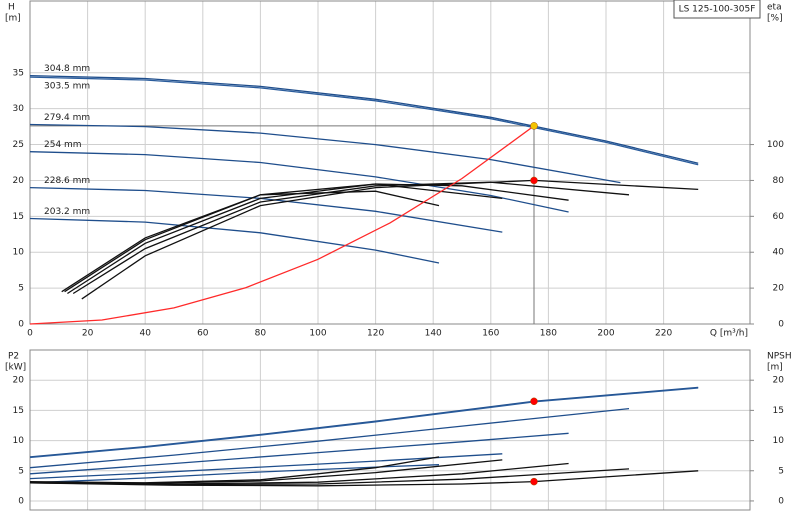 The image size is (800, 520). What do you see at coordinates (781, 471) in the screenshot?
I see `y2-tick-label: 5` at bounding box center [781, 471].